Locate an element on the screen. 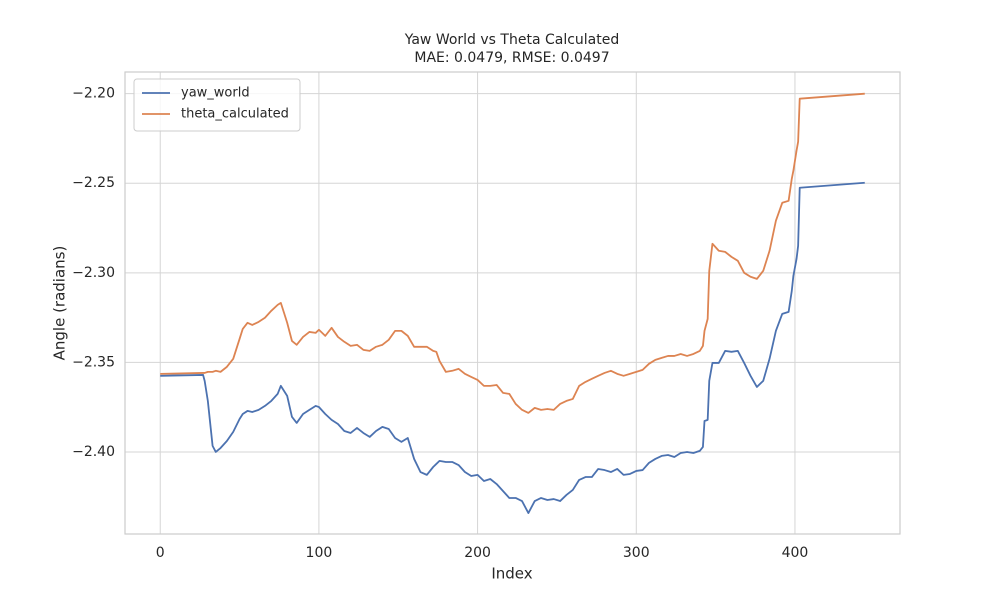 This screenshot has width=1000, height=600. legend-label: yaw_world is located at coordinates (215, 93).